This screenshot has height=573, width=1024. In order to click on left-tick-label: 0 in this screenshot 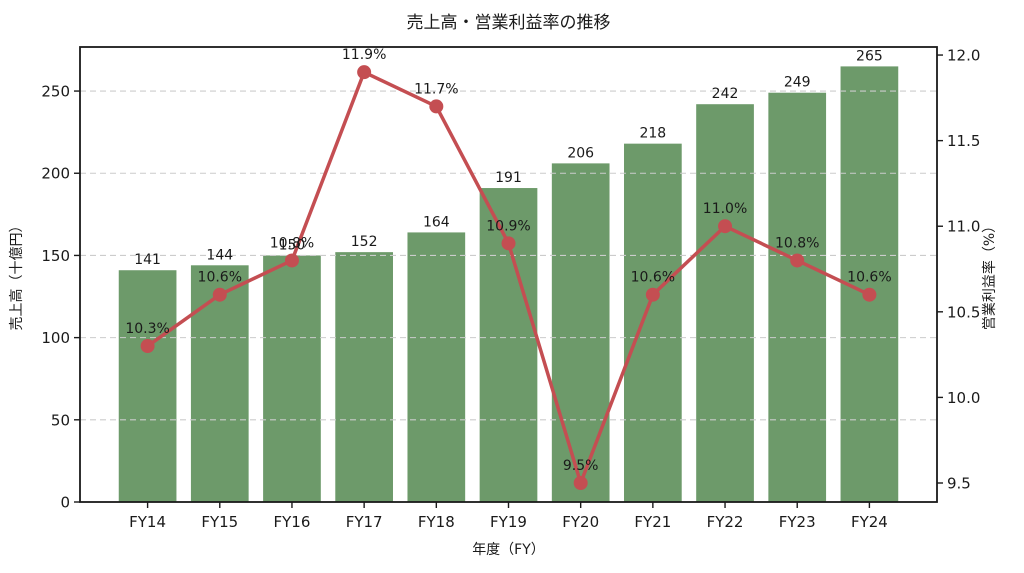, I will do `click(65, 503)`.